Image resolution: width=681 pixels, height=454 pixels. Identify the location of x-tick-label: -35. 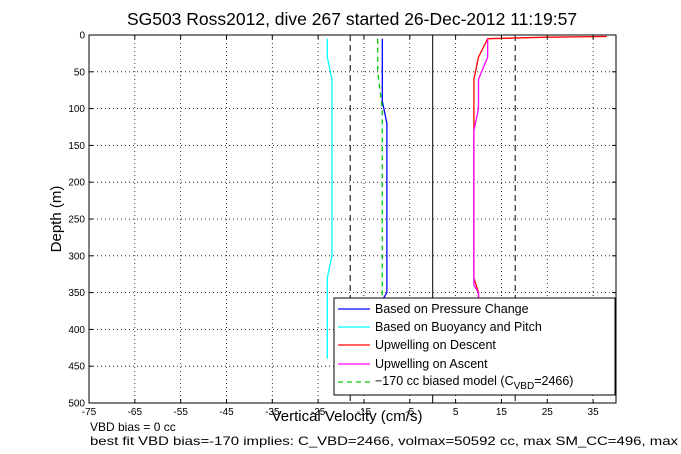
(272, 412).